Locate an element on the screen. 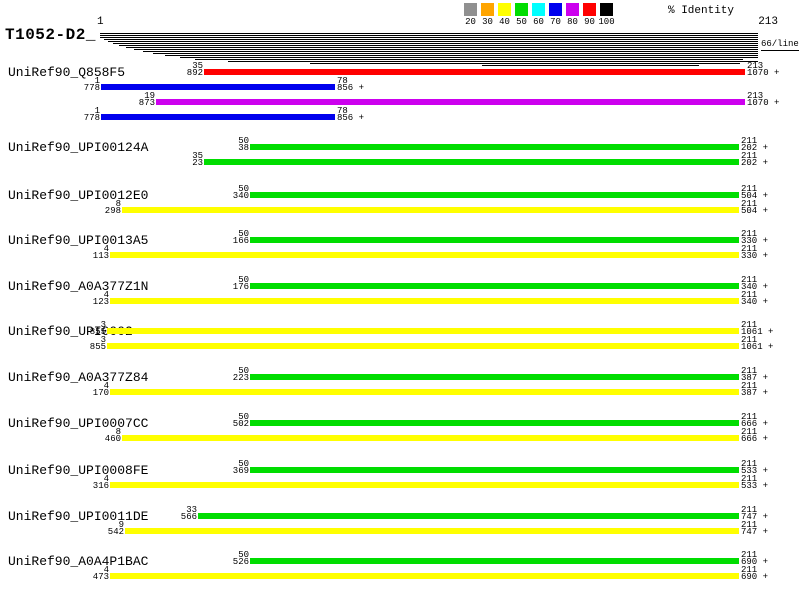 The height and width of the screenshot is (600, 800). alignment-group-name: UniRef90_UPI0002 is located at coordinates (70, 331).